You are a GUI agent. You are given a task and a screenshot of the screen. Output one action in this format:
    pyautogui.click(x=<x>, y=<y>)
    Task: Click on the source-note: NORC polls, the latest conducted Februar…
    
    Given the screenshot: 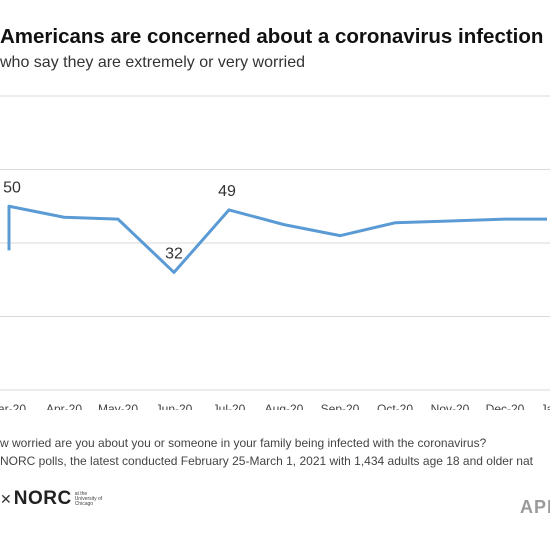 What is the action you would take?
    pyautogui.click(x=266, y=461)
    